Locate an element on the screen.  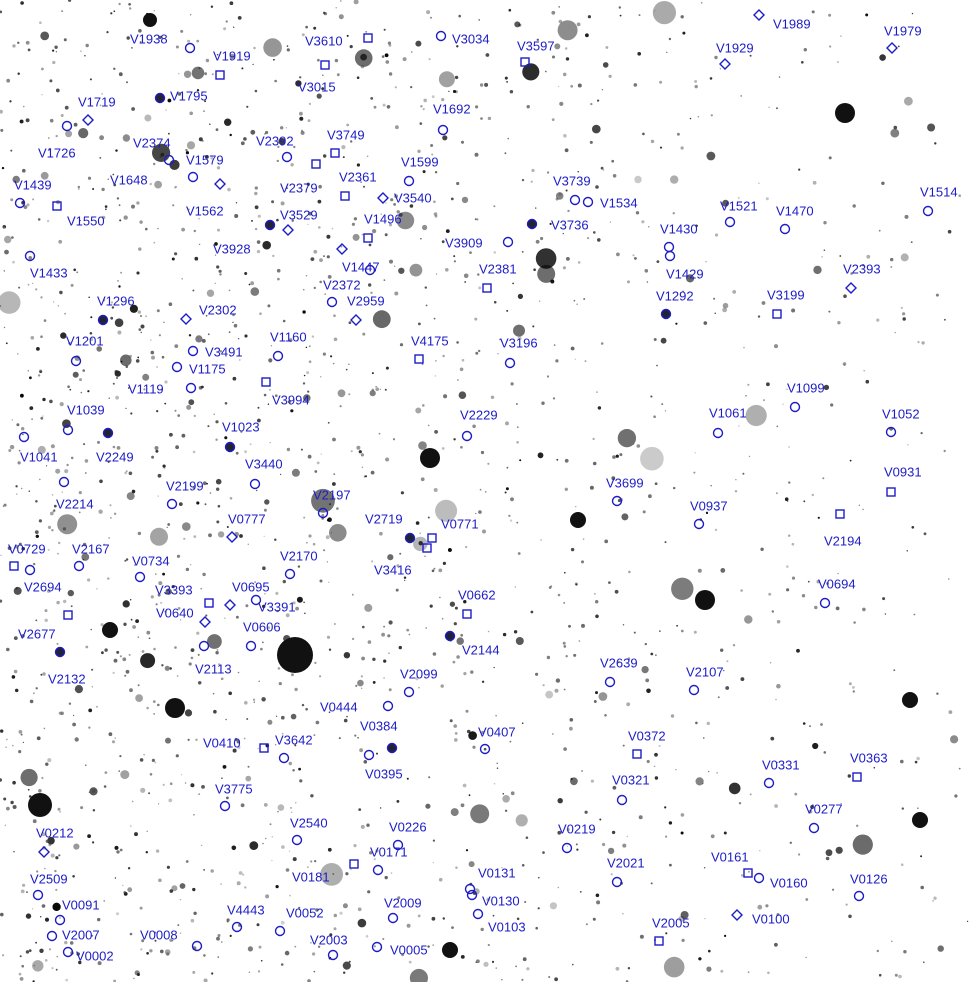
star-label: V0226 is located at coordinates (408, 826).